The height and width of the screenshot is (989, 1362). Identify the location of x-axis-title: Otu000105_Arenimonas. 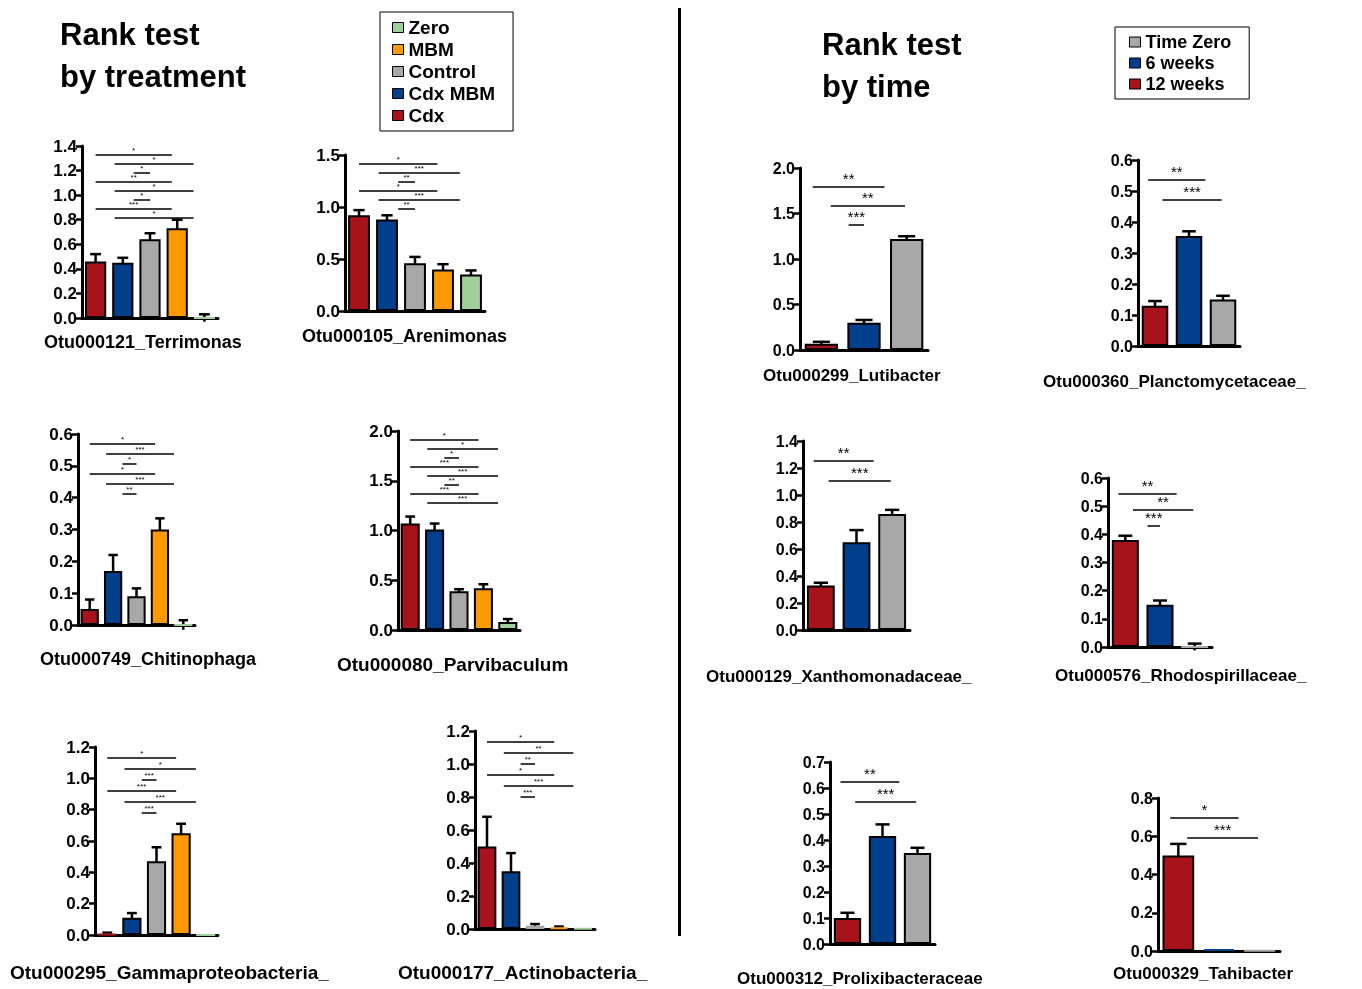
(405, 336).